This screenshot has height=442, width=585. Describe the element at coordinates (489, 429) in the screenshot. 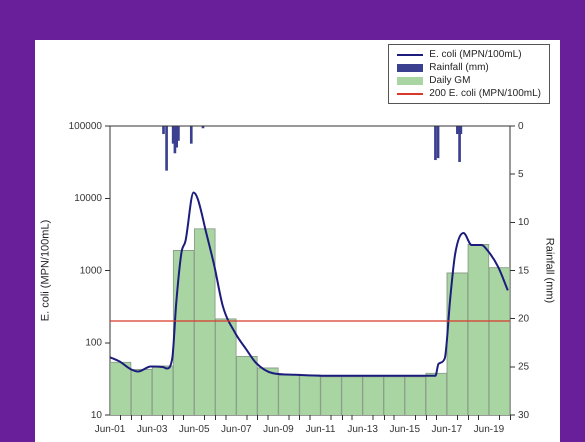

I see `x-tick-label: Jun-19` at that location.